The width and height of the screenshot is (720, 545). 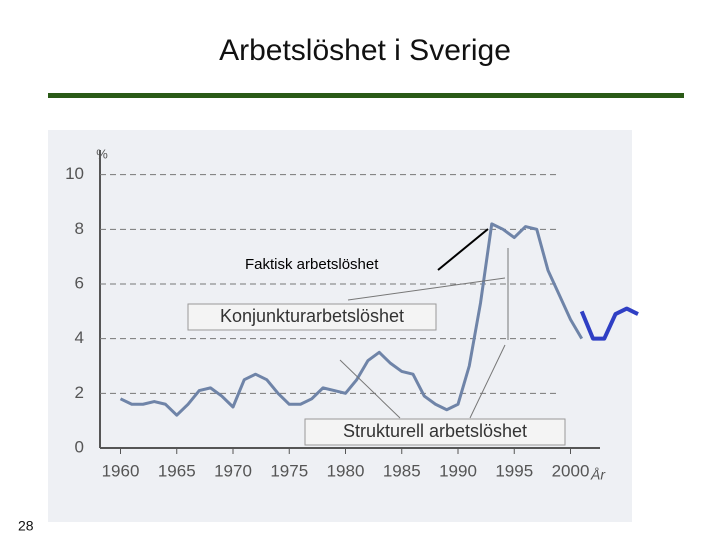 What do you see at coordinates (514, 470) in the screenshot?
I see `x-tick-label: 1995` at bounding box center [514, 470].